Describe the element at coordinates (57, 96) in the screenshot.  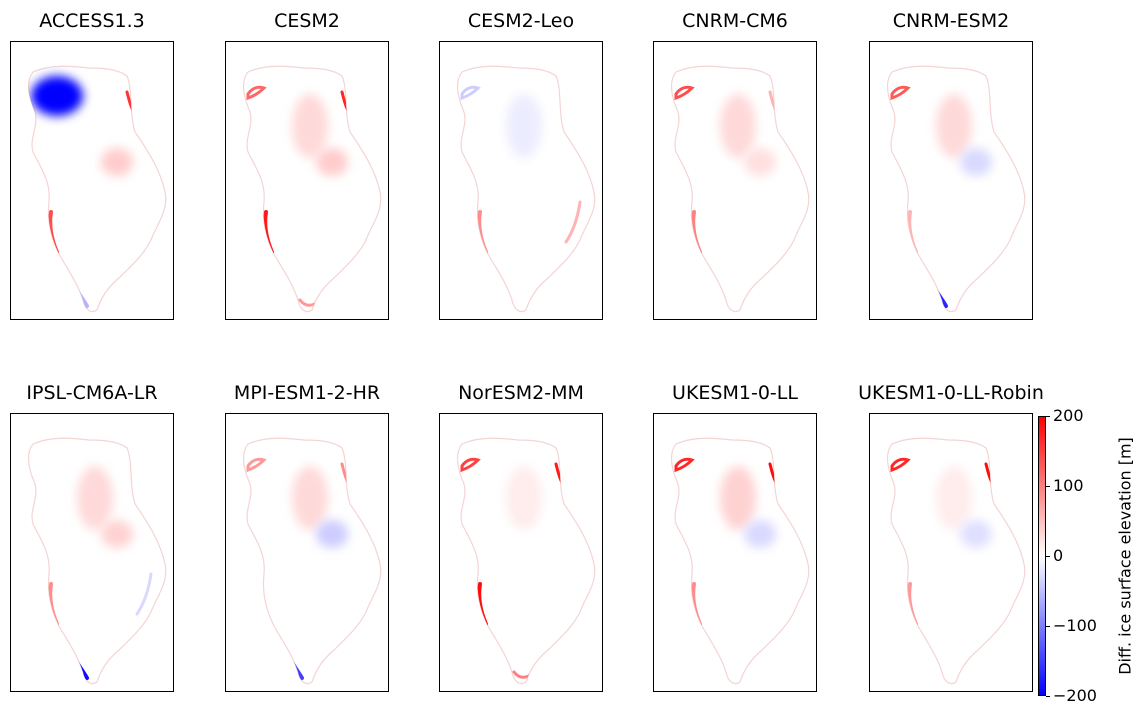
I see `anomaly-northwest` at that location.